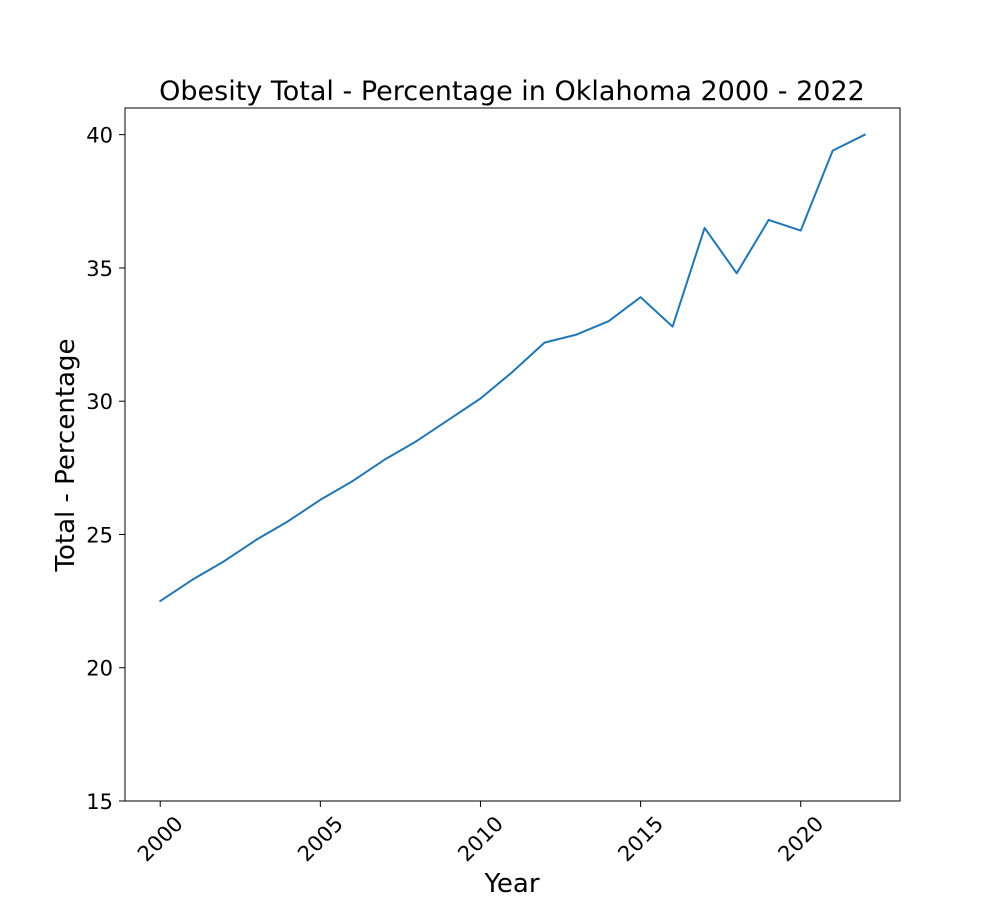 The image size is (1000, 900). I want to click on y-axis: 15 20 25 30 35 40, so click(105, 469).